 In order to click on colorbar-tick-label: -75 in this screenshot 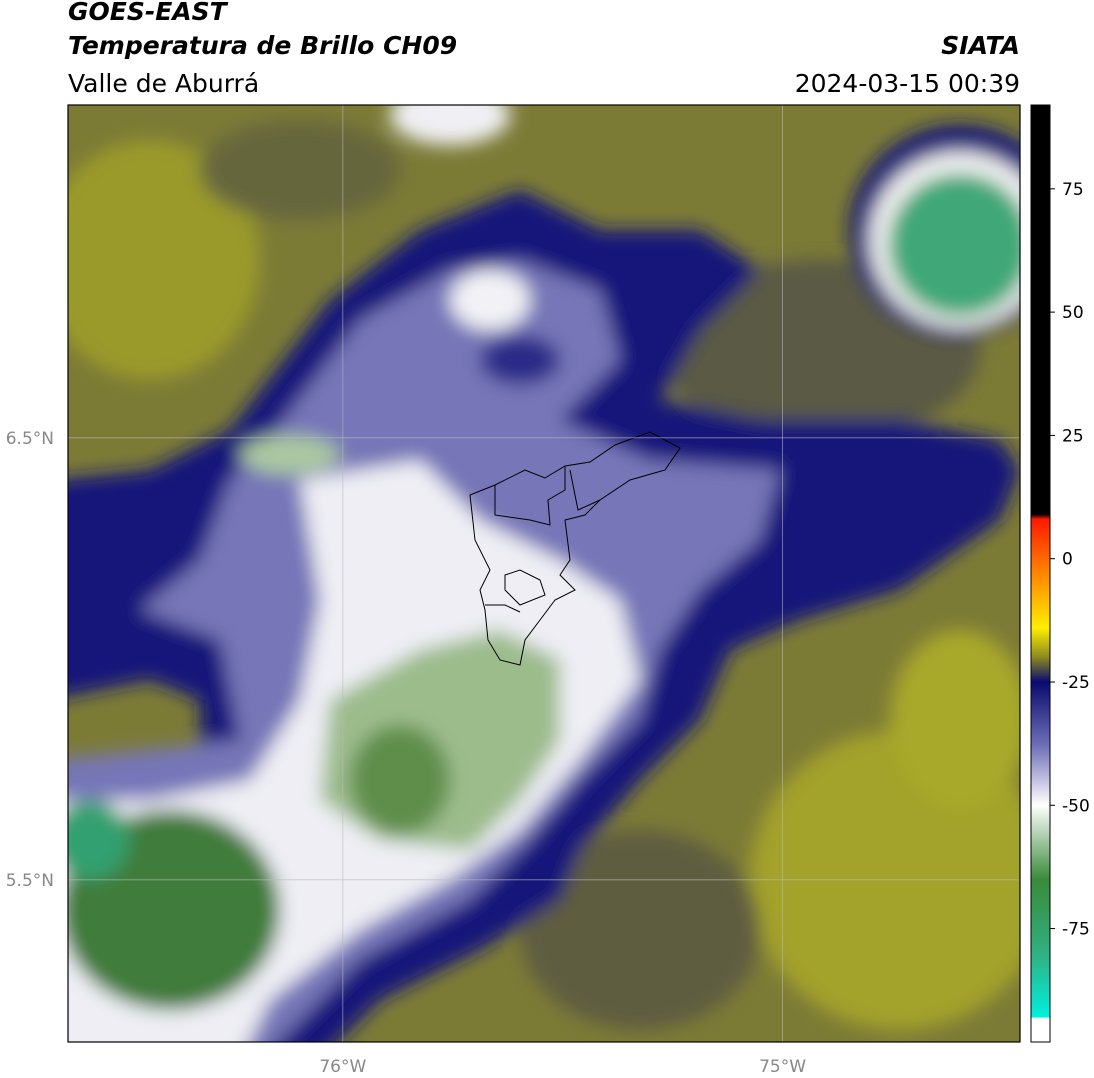, I will do `click(1076, 930)`.